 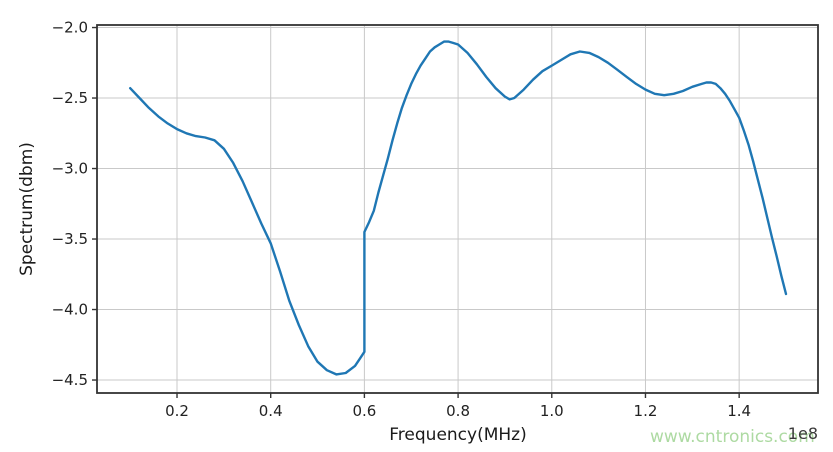 What do you see at coordinates (70, 310) in the screenshot?
I see `y-tick-label: −4.0` at bounding box center [70, 310].